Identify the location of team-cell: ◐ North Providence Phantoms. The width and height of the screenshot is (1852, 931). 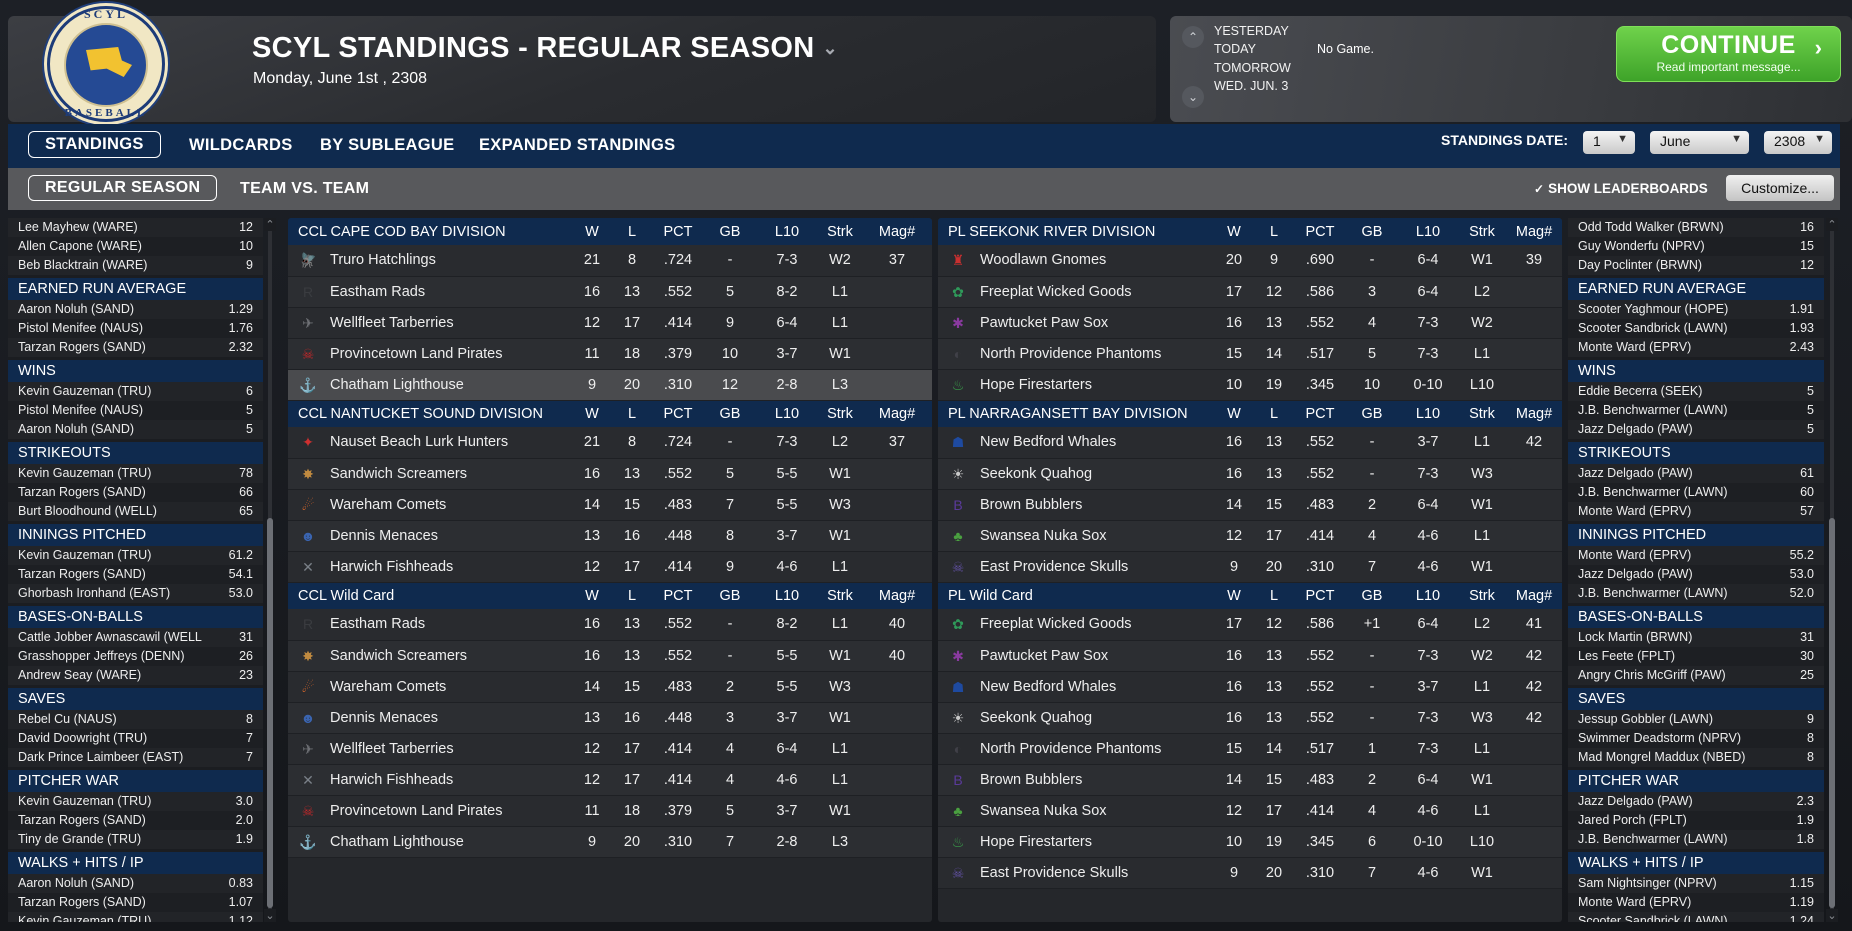
(1076, 354).